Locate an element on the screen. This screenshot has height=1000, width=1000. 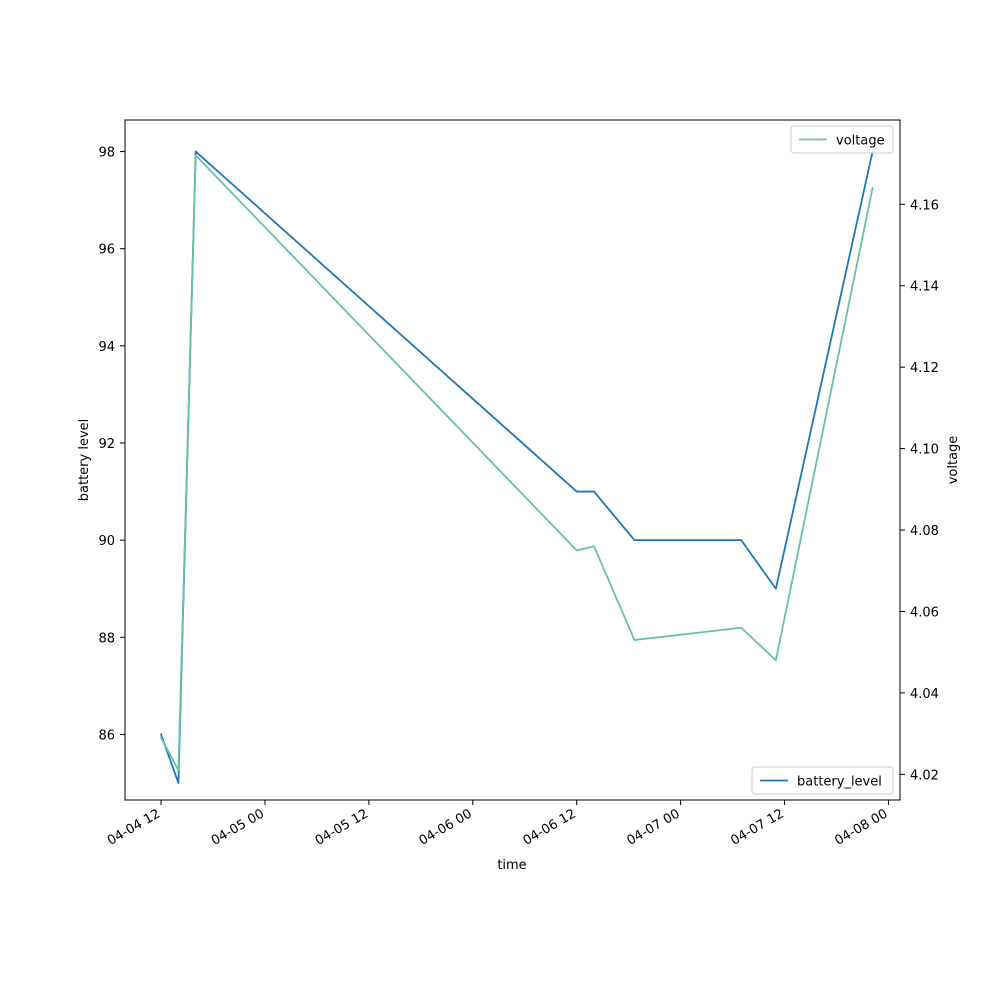
left-y-tick-label: 86 is located at coordinates (106, 735).